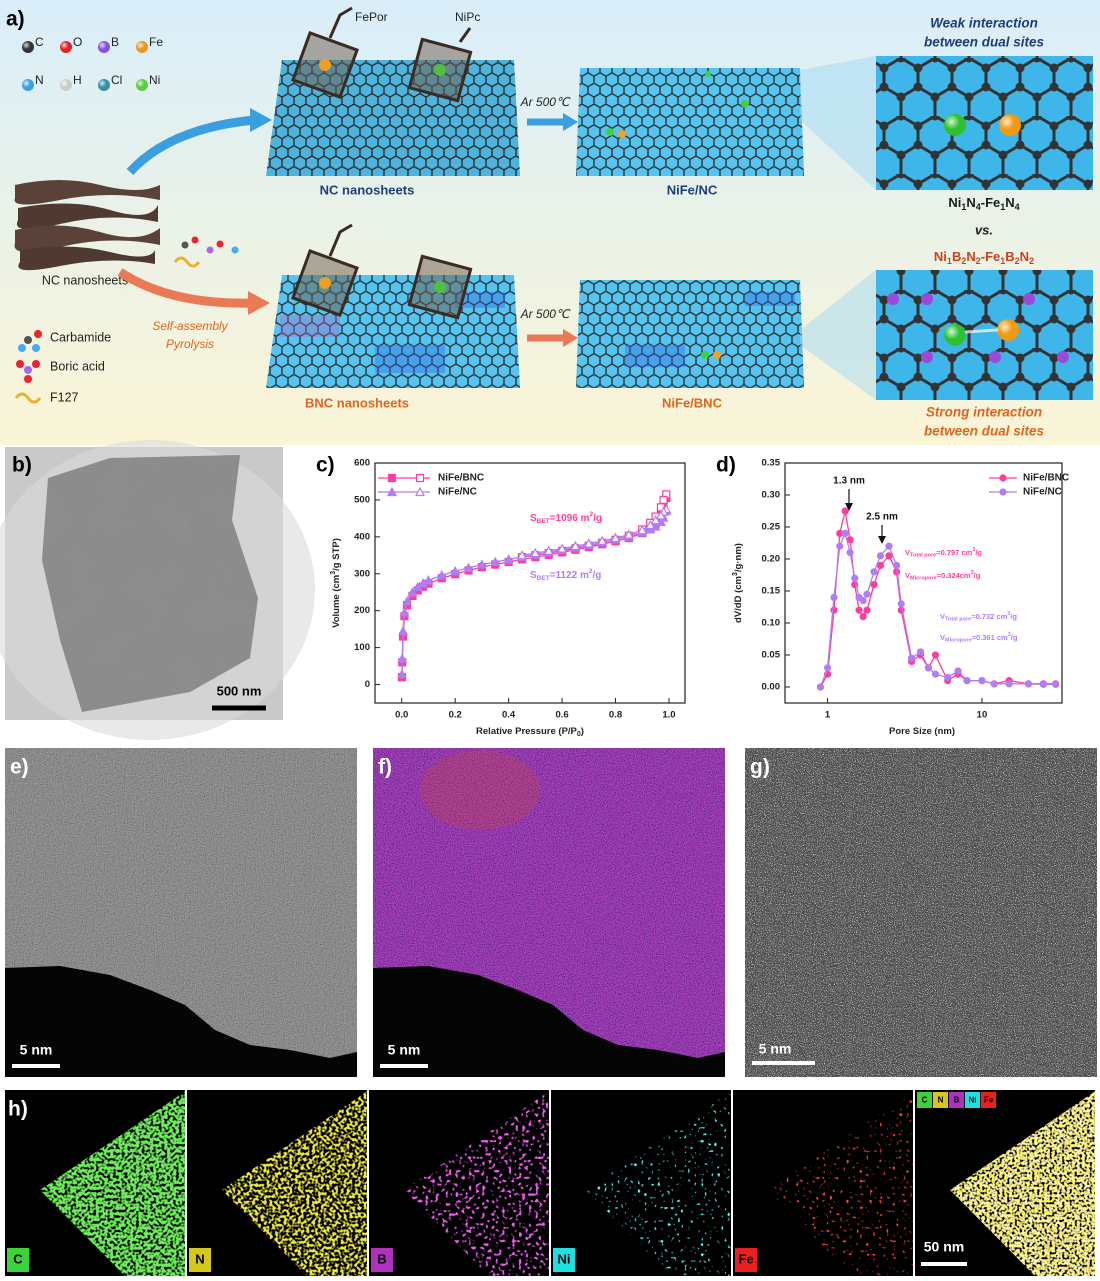 Image resolution: width=1100 pixels, height=1281 pixels. I want to click on text-part: B, so click(956, 256).